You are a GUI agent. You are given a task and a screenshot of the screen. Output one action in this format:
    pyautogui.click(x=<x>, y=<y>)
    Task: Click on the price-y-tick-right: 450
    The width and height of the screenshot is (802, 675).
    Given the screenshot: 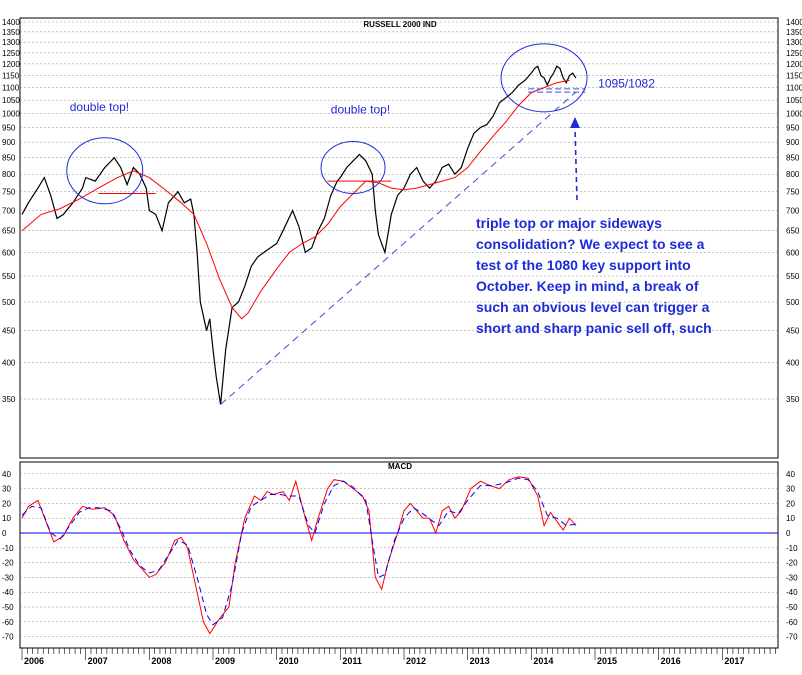 What is the action you would take?
    pyautogui.click(x=793, y=331)
    